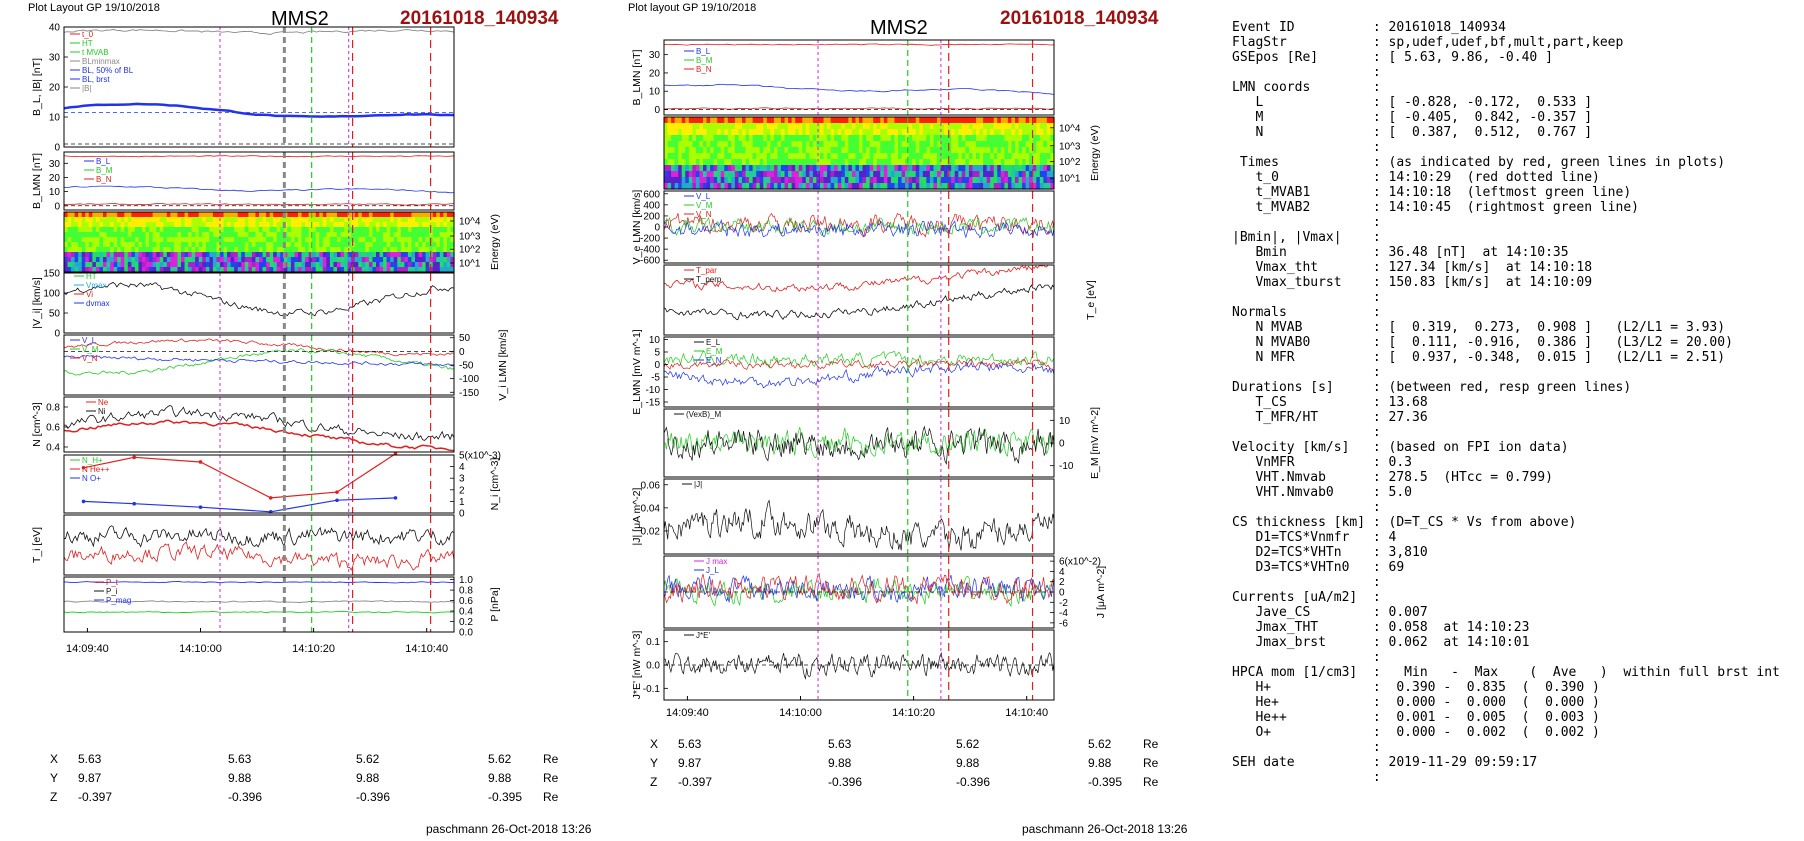  I want to click on y-tick-label: 40, so click(55, 28).